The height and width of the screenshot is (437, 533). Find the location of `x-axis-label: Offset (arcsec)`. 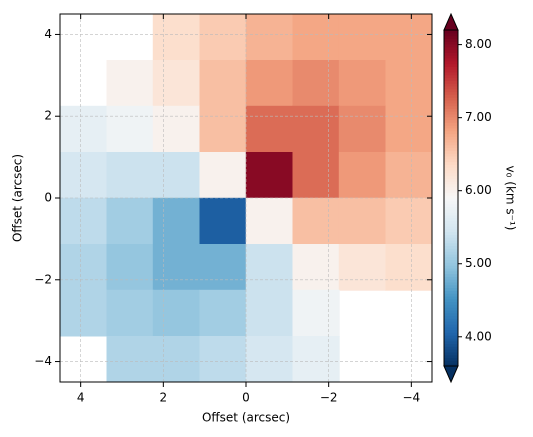

x-axis-label: Offset (arcsec) is located at coordinates (246, 418).